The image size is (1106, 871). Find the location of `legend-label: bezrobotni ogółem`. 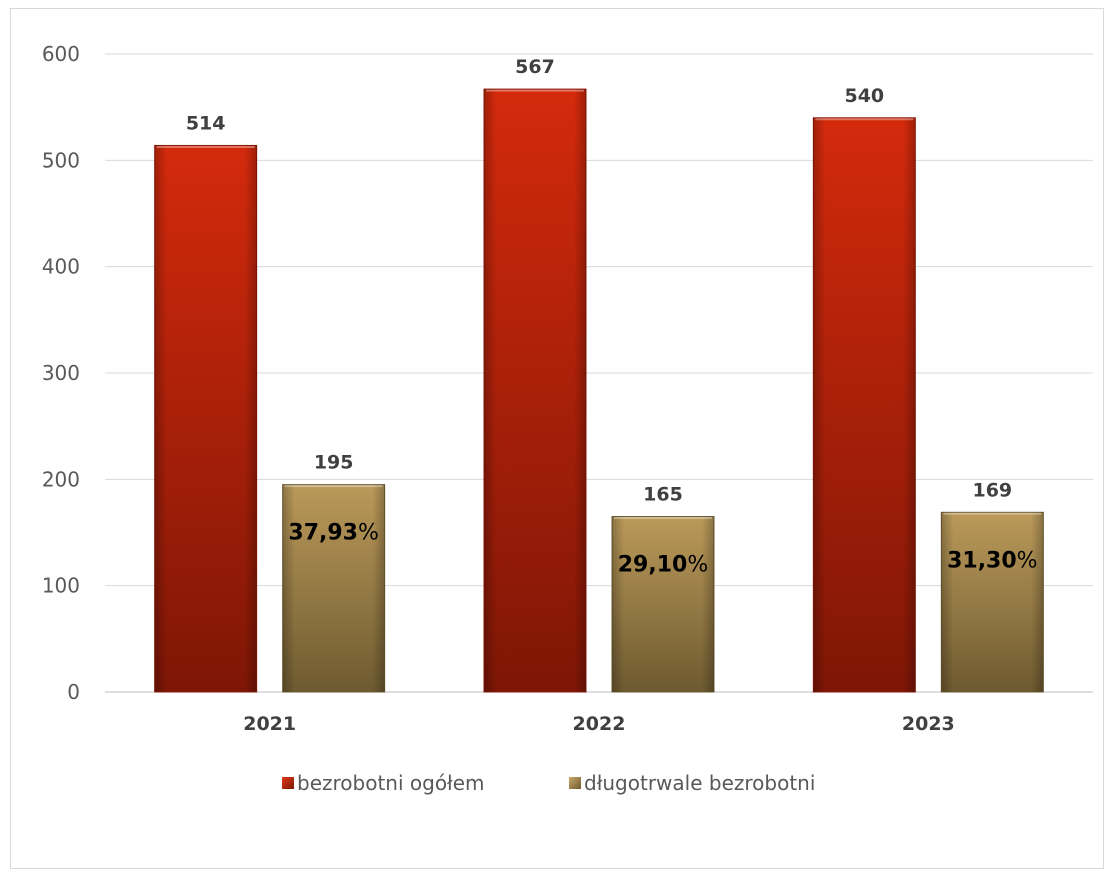

legend-label: bezrobotni ogółem is located at coordinates (391, 783).